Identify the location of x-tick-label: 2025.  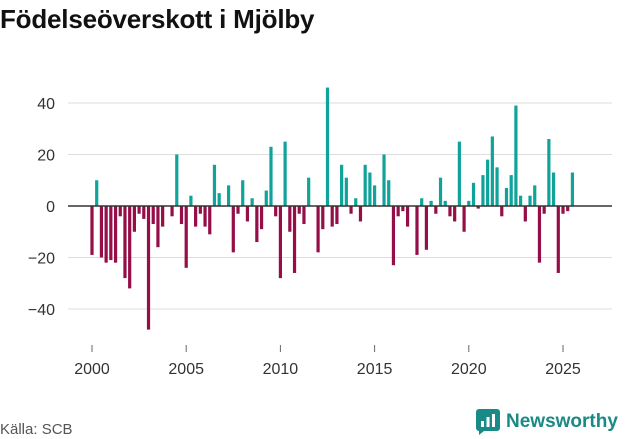
(563, 369).